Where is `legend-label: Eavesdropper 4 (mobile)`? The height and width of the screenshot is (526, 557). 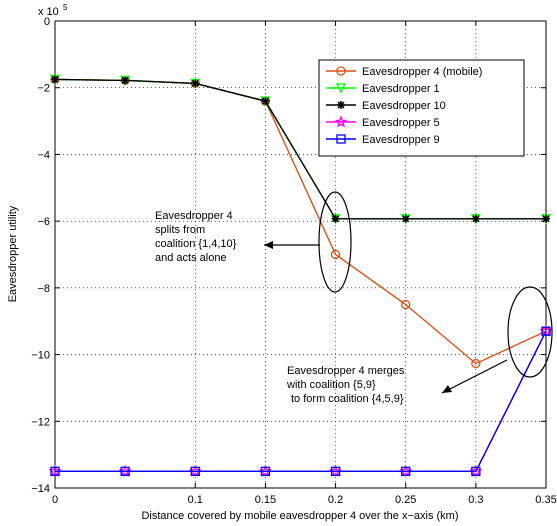
legend-label: Eavesdropper 4 (mobile) is located at coordinates (422, 72).